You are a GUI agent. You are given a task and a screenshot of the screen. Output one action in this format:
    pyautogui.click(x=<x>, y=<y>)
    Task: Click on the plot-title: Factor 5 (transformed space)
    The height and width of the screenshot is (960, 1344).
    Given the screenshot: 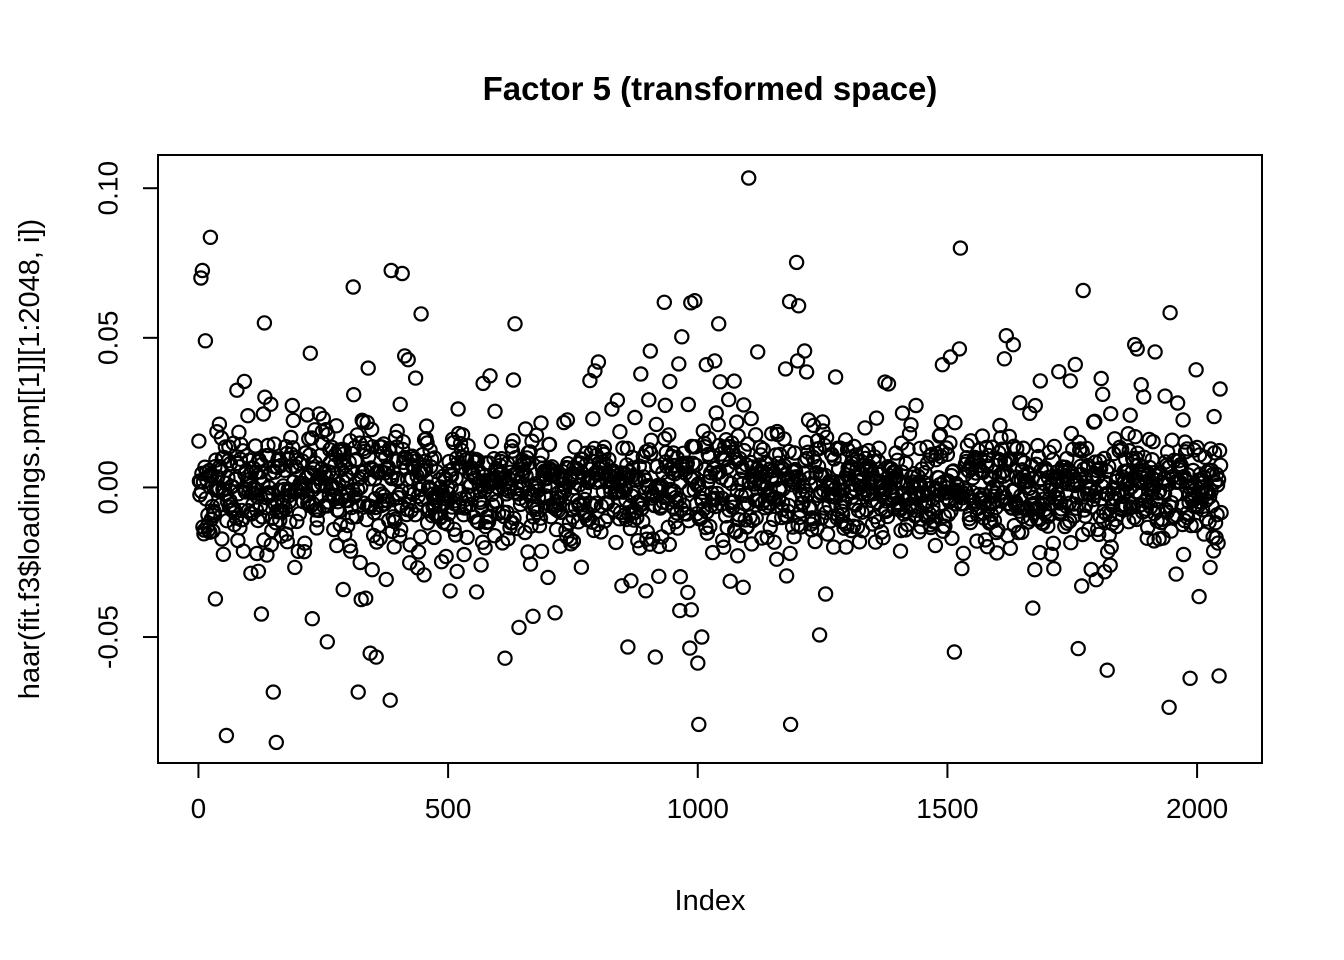 What is the action you would take?
    pyautogui.click(x=710, y=88)
    